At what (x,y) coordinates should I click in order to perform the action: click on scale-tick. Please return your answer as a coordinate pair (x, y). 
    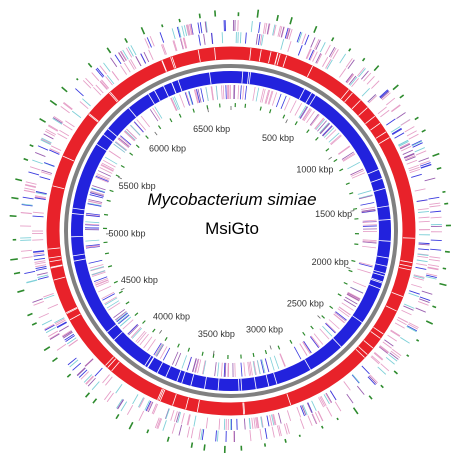
    Looking at the image, I should click on (122, 289).